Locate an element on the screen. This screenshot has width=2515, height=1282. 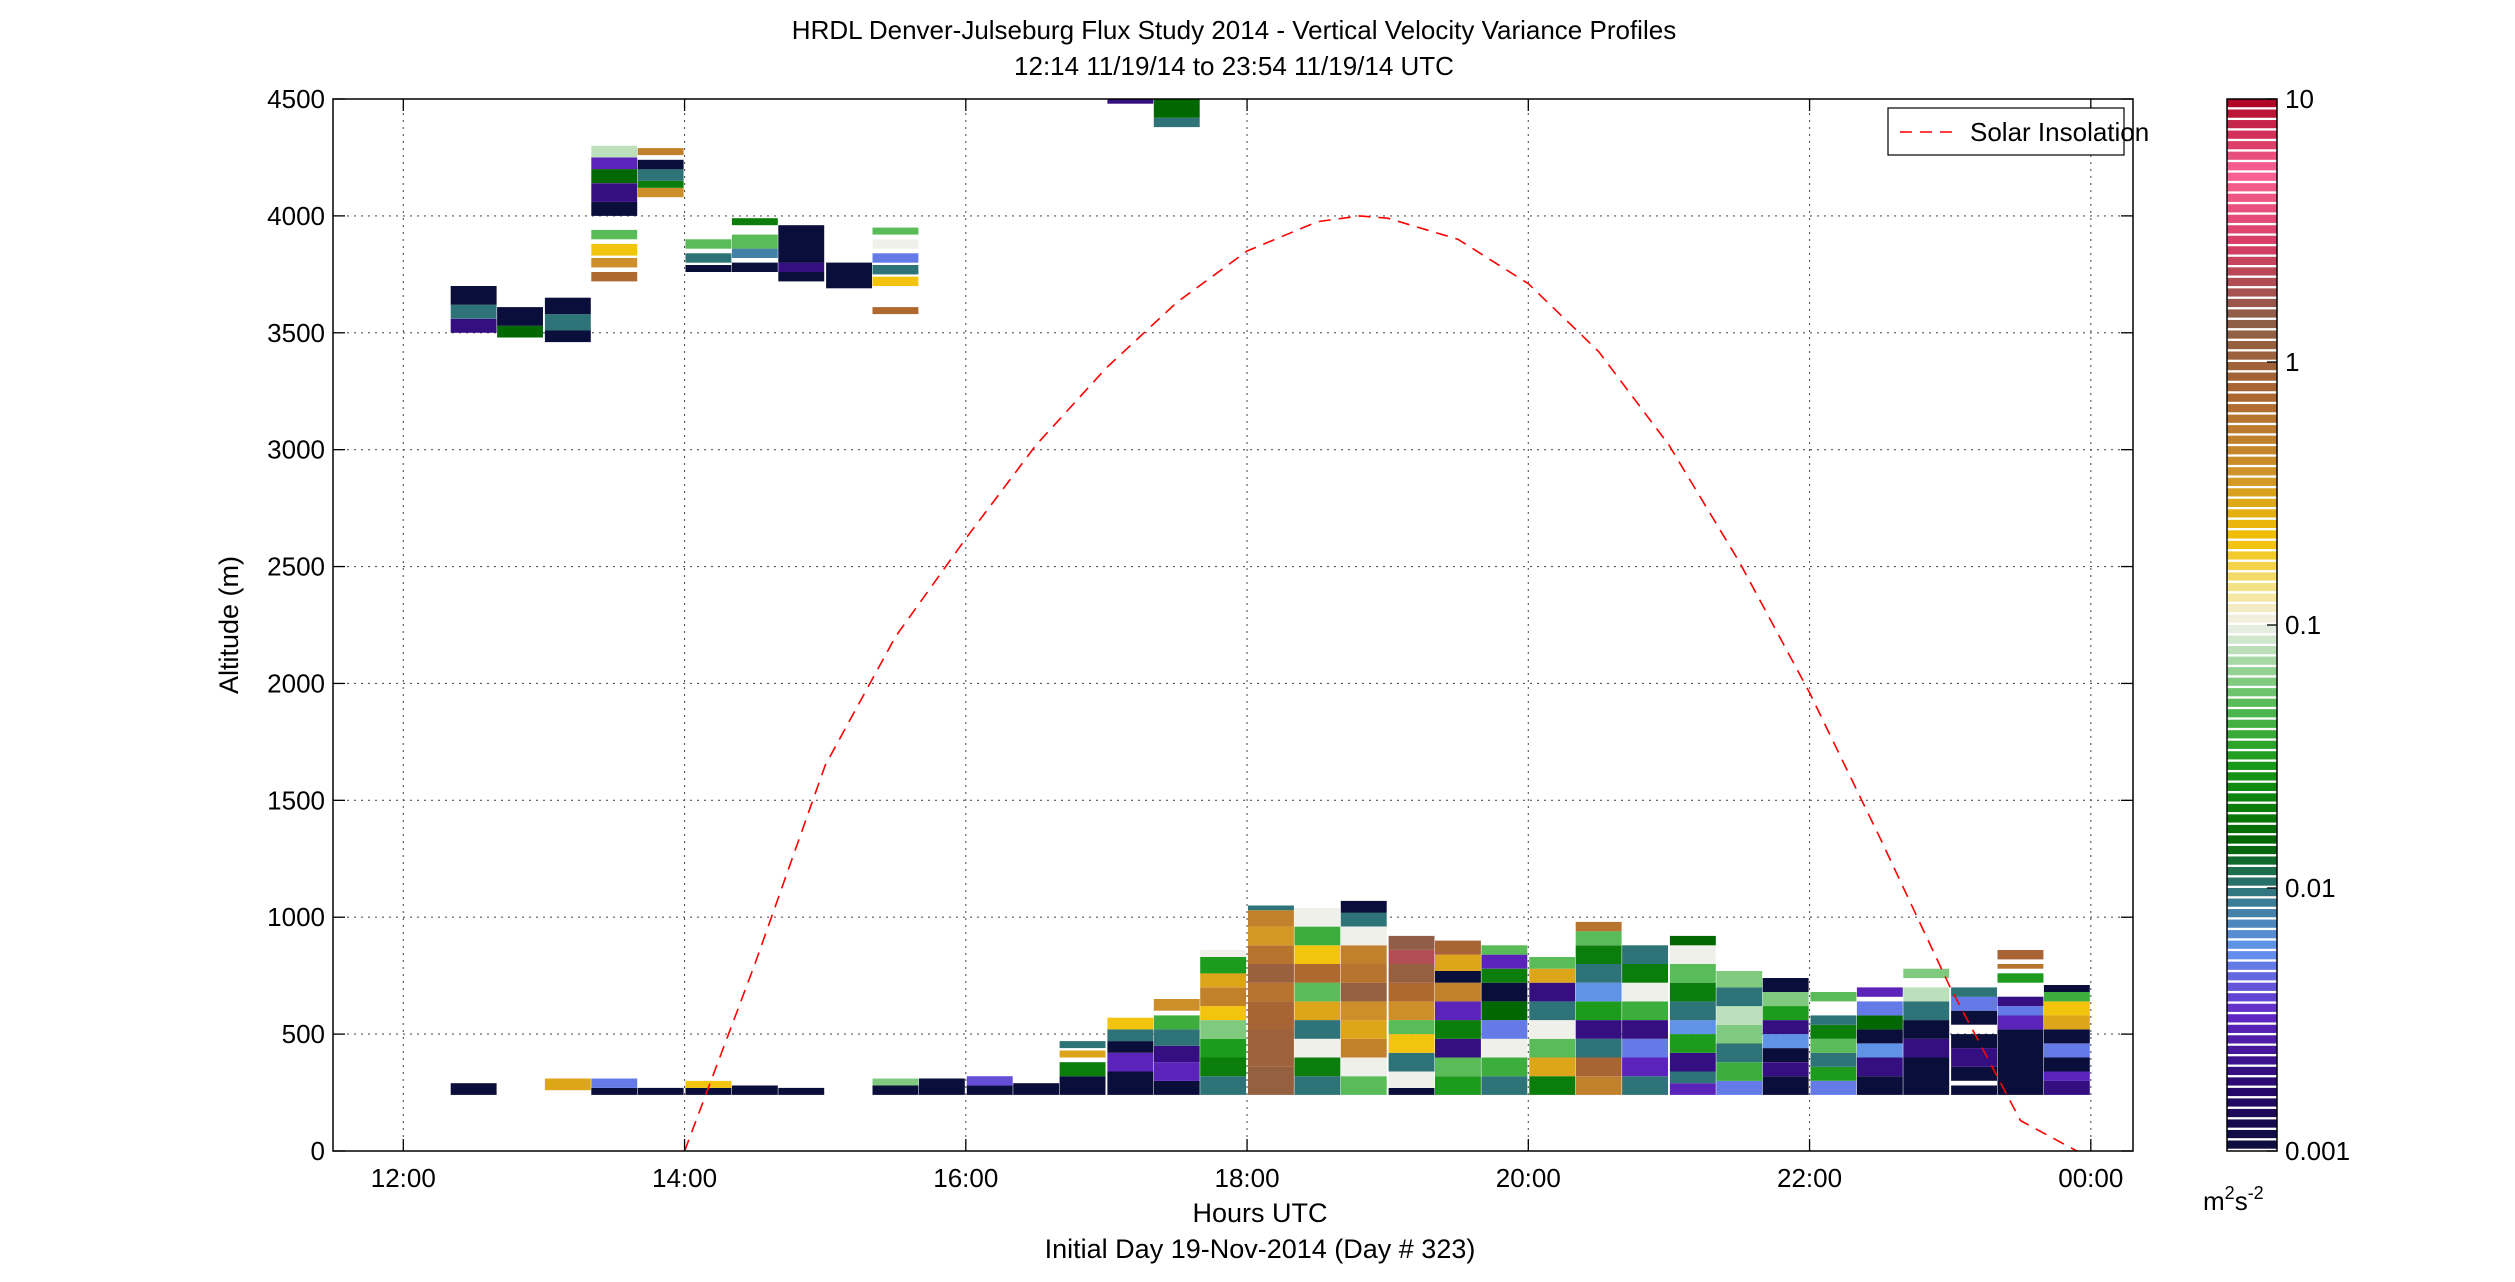
y-tick-label: 1500 is located at coordinates (296, 800).